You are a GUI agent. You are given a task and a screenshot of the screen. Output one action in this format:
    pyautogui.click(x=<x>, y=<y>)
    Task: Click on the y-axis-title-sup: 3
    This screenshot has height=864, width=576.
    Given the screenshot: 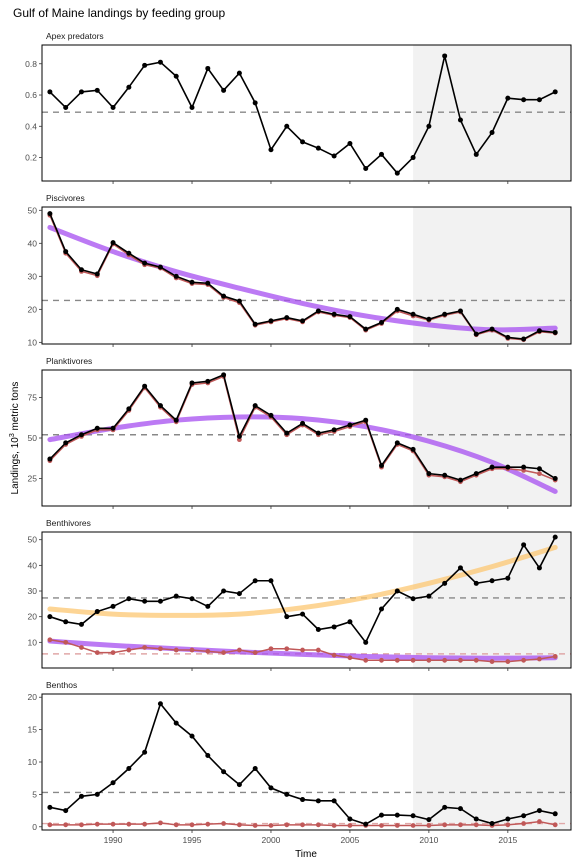 What is the action you would take?
    pyautogui.click(x=12, y=435)
    